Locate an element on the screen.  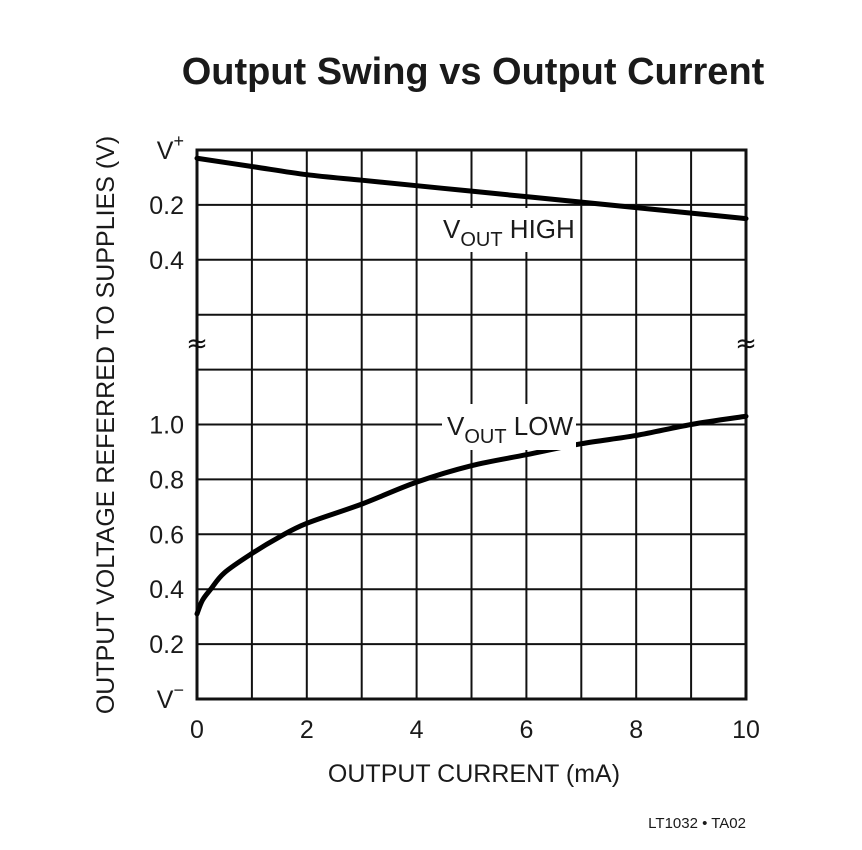
y-axis-label: OUTPUT VOLTAGE REFERRED TO SUPPLIES (V) is located at coordinates (106, 425).